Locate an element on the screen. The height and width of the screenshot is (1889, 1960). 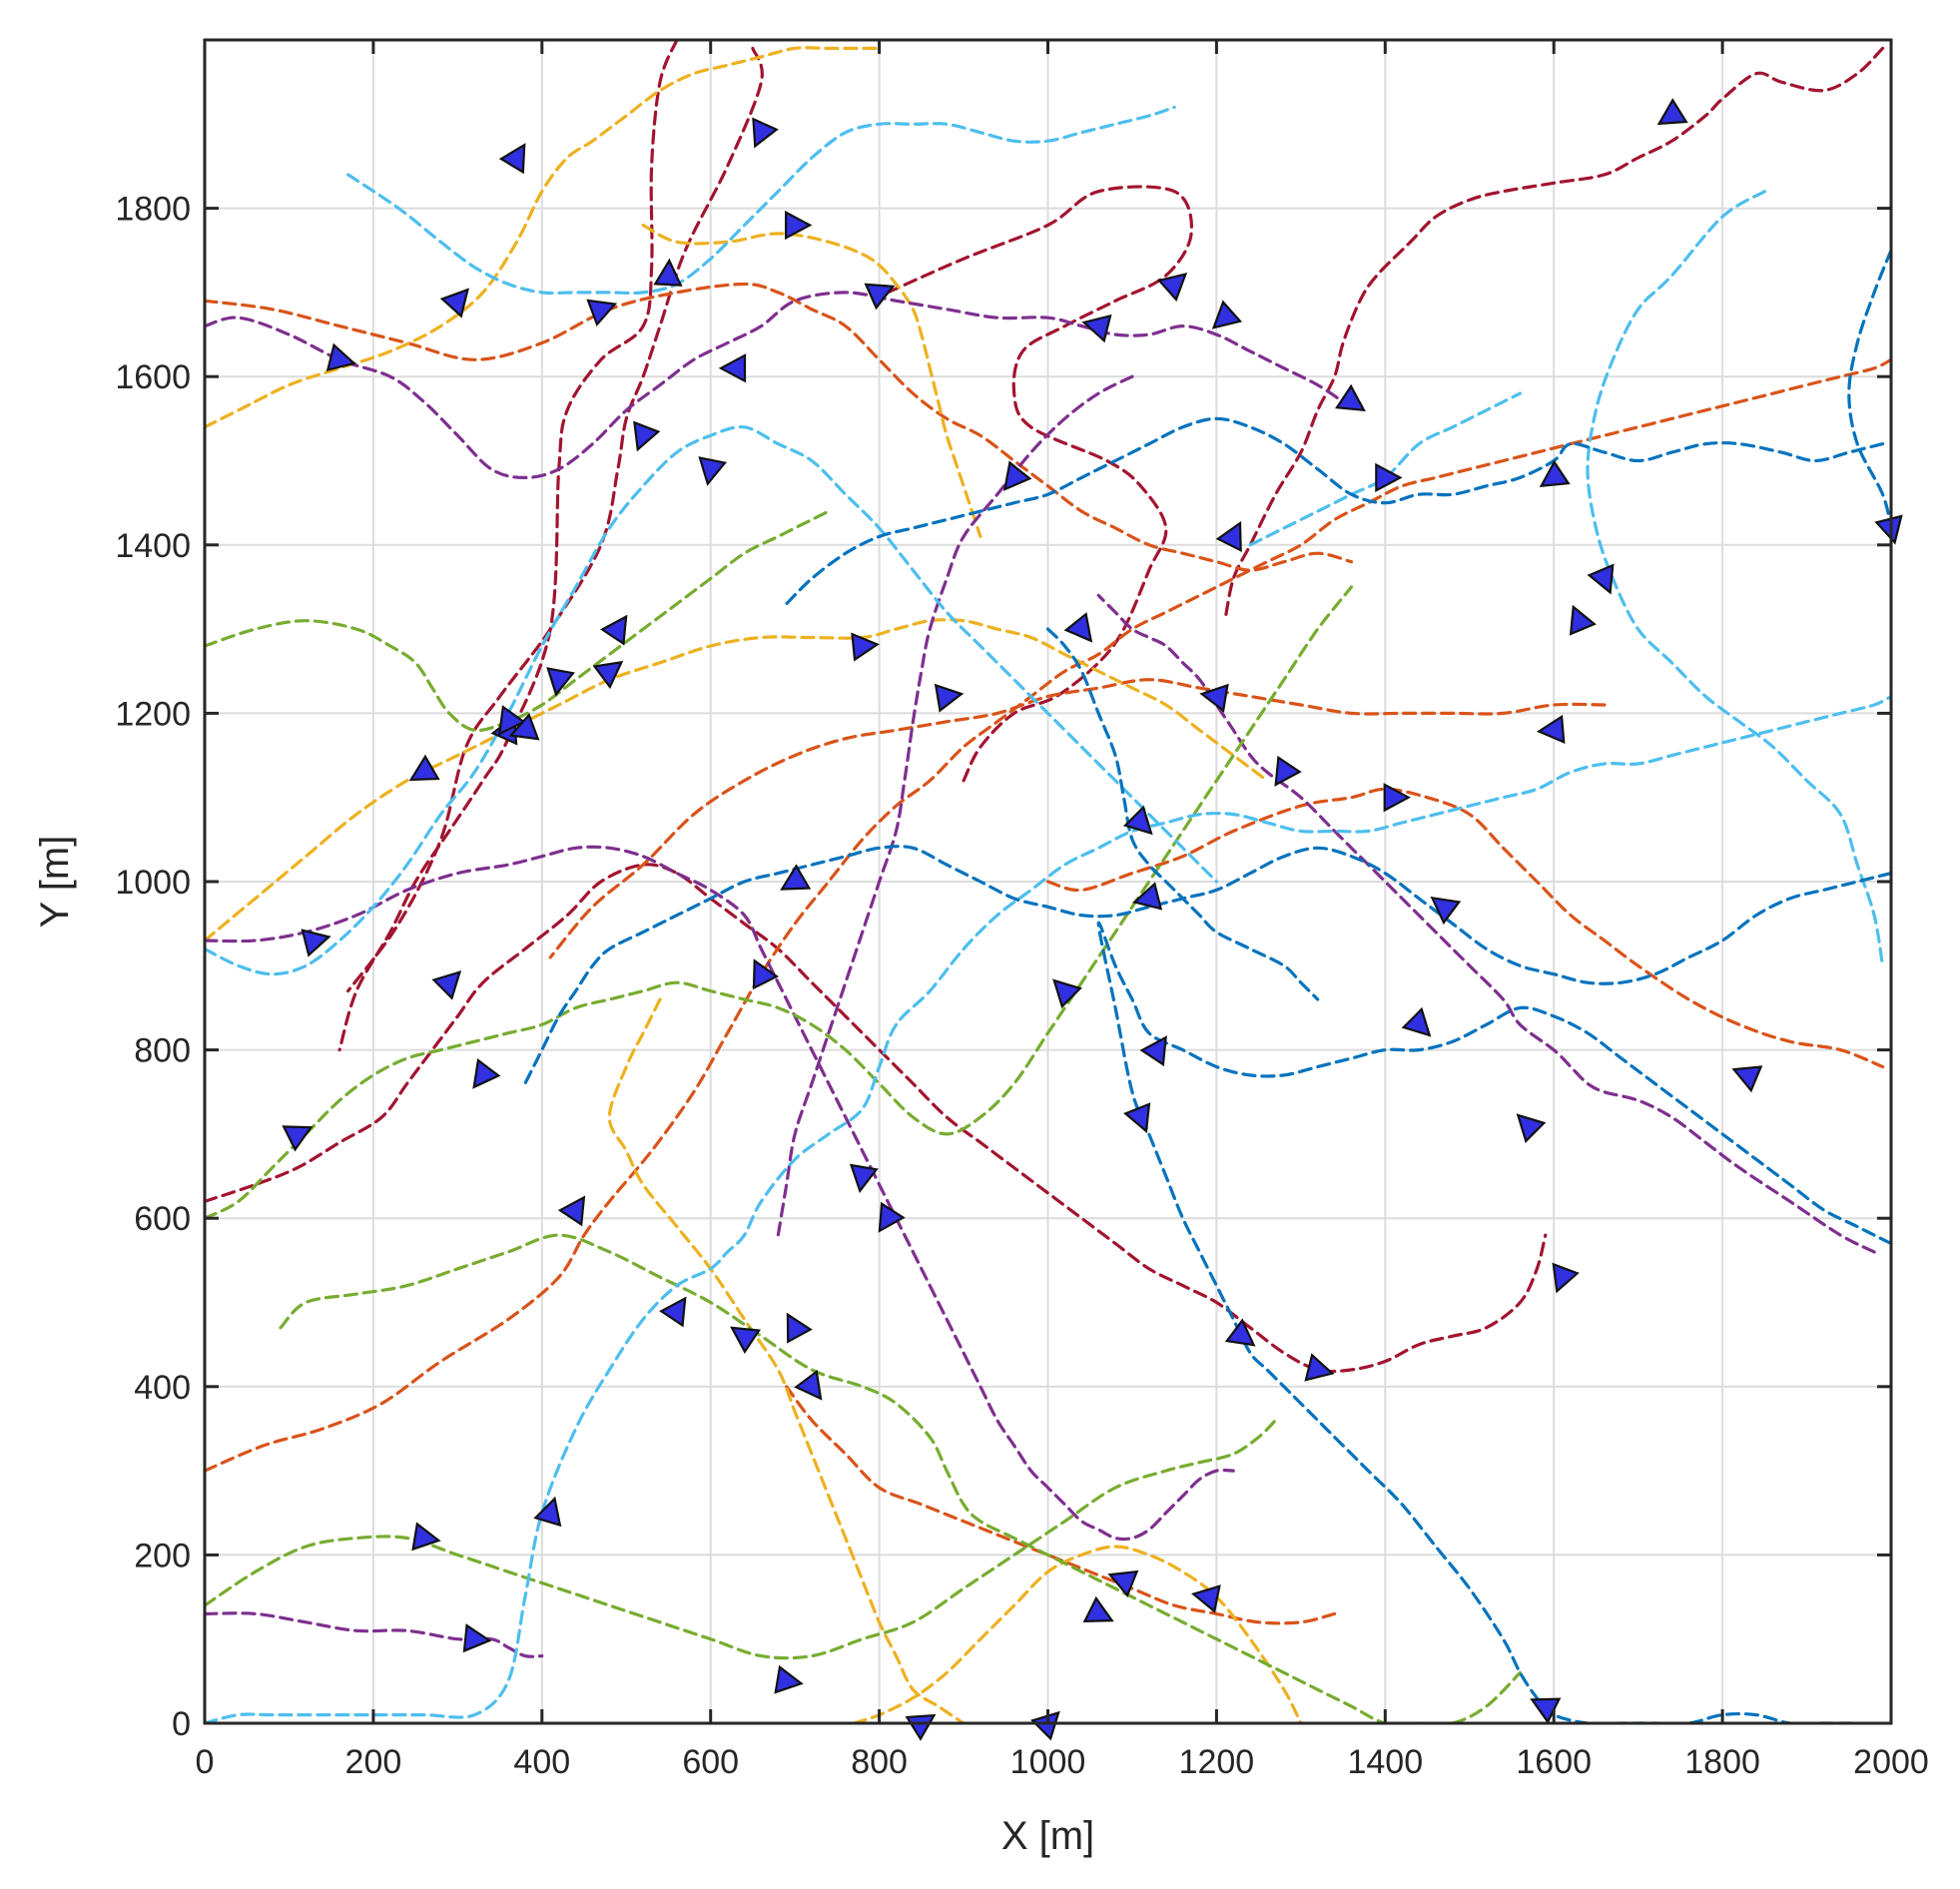
x-axis-label: X [m] is located at coordinates (1047, 1836).